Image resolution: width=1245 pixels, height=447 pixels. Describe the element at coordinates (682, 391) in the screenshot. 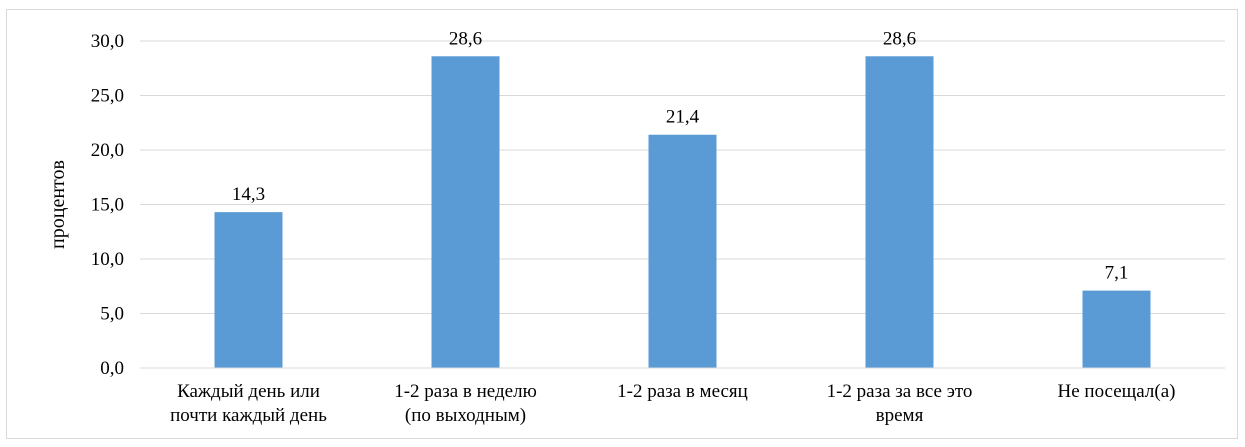

I see `x-category-label: 1-2 раза в месяц` at that location.